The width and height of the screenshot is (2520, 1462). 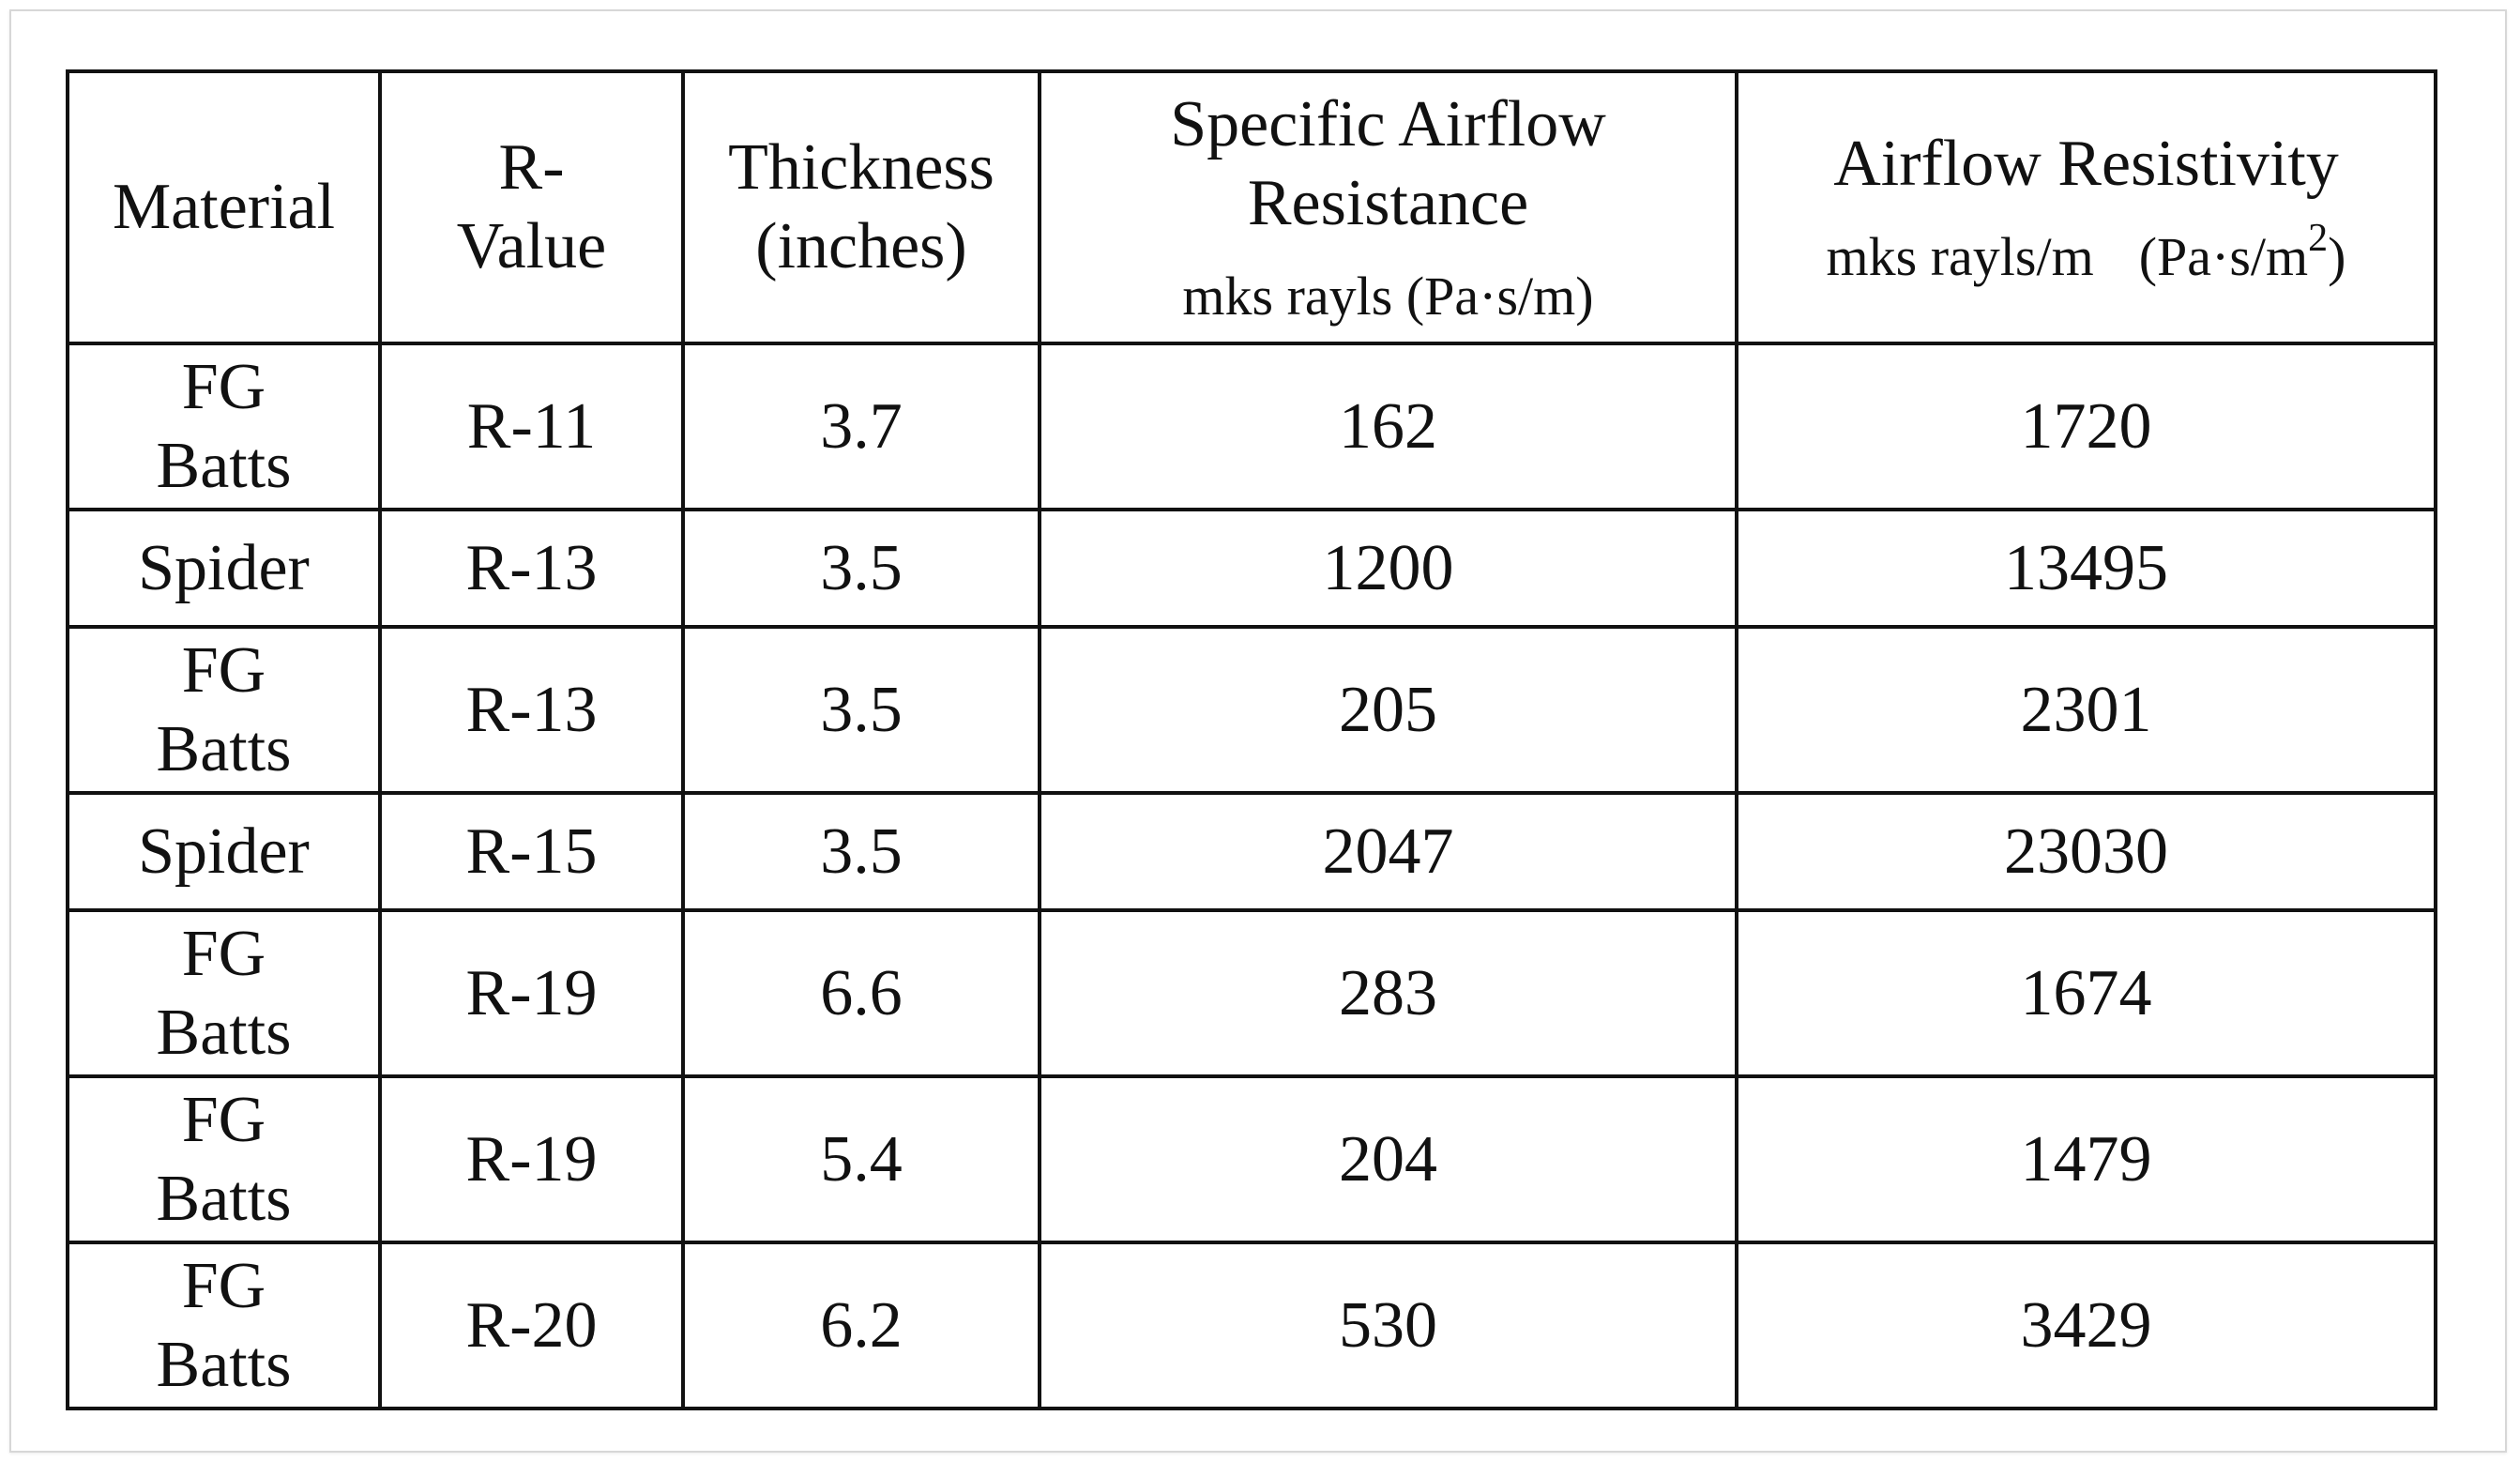 What do you see at coordinates (2086, 993) in the screenshot?
I see `cell-airflow-resistivity: 1674` at bounding box center [2086, 993].